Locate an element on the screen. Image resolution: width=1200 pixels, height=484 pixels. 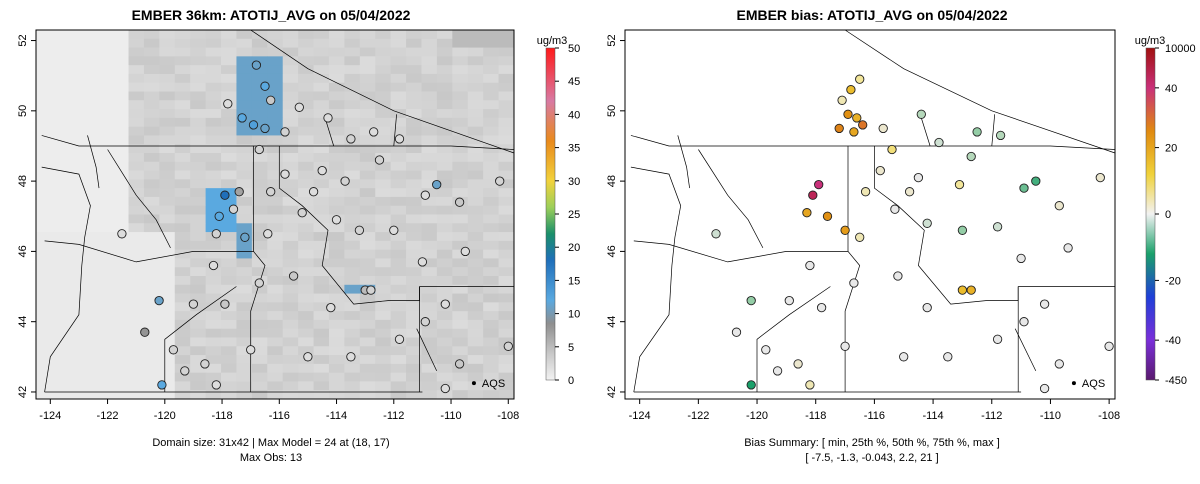
y-tick-label: 48 is located at coordinates (23, 181).